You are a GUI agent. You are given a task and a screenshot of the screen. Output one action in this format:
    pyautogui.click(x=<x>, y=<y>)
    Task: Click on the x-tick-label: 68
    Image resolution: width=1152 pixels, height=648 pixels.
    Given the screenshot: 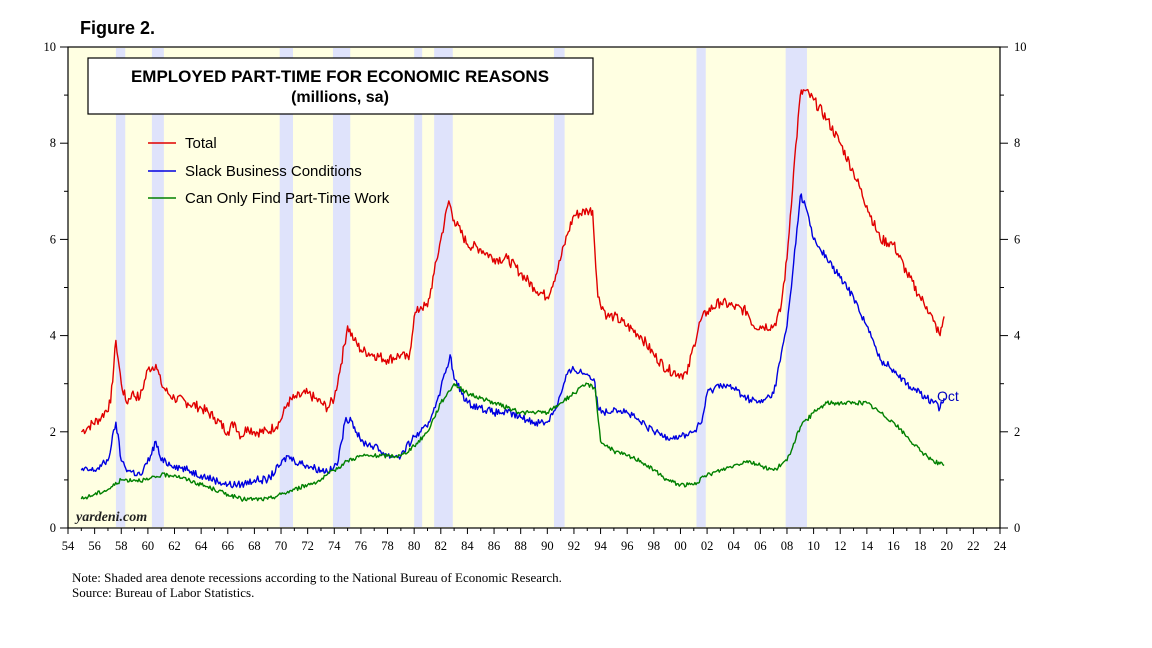 What is the action you would take?
    pyautogui.click(x=254, y=546)
    